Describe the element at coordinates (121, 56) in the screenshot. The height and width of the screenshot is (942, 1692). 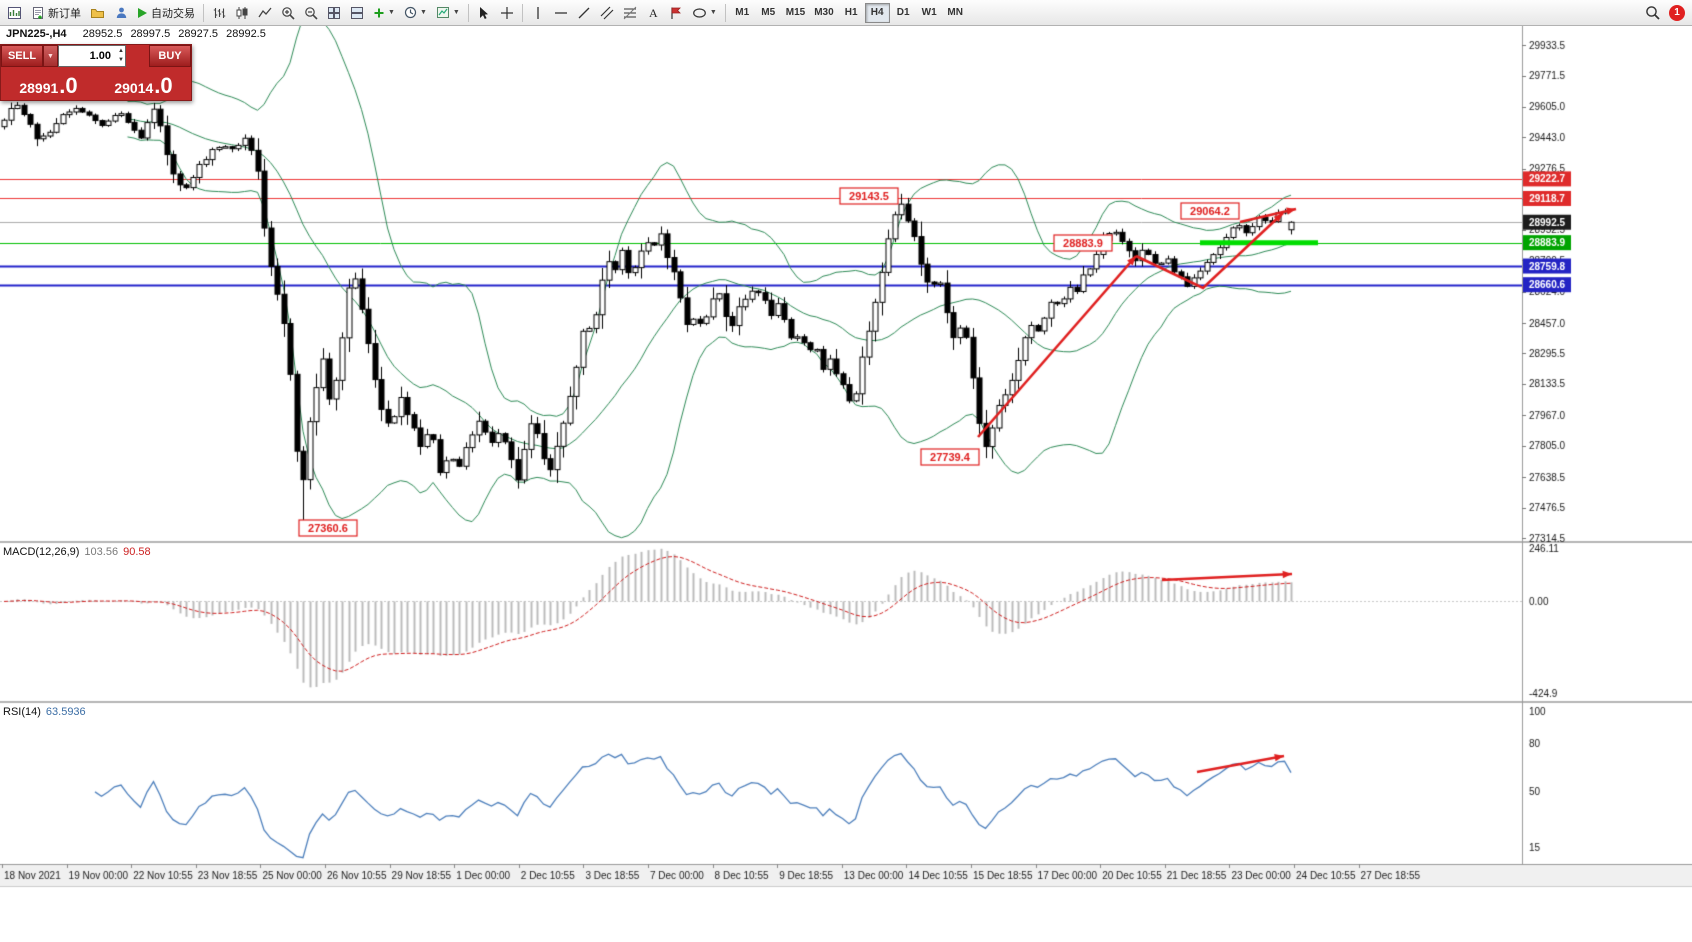
I see `volume-spinner: ▲ ▼` at that location.